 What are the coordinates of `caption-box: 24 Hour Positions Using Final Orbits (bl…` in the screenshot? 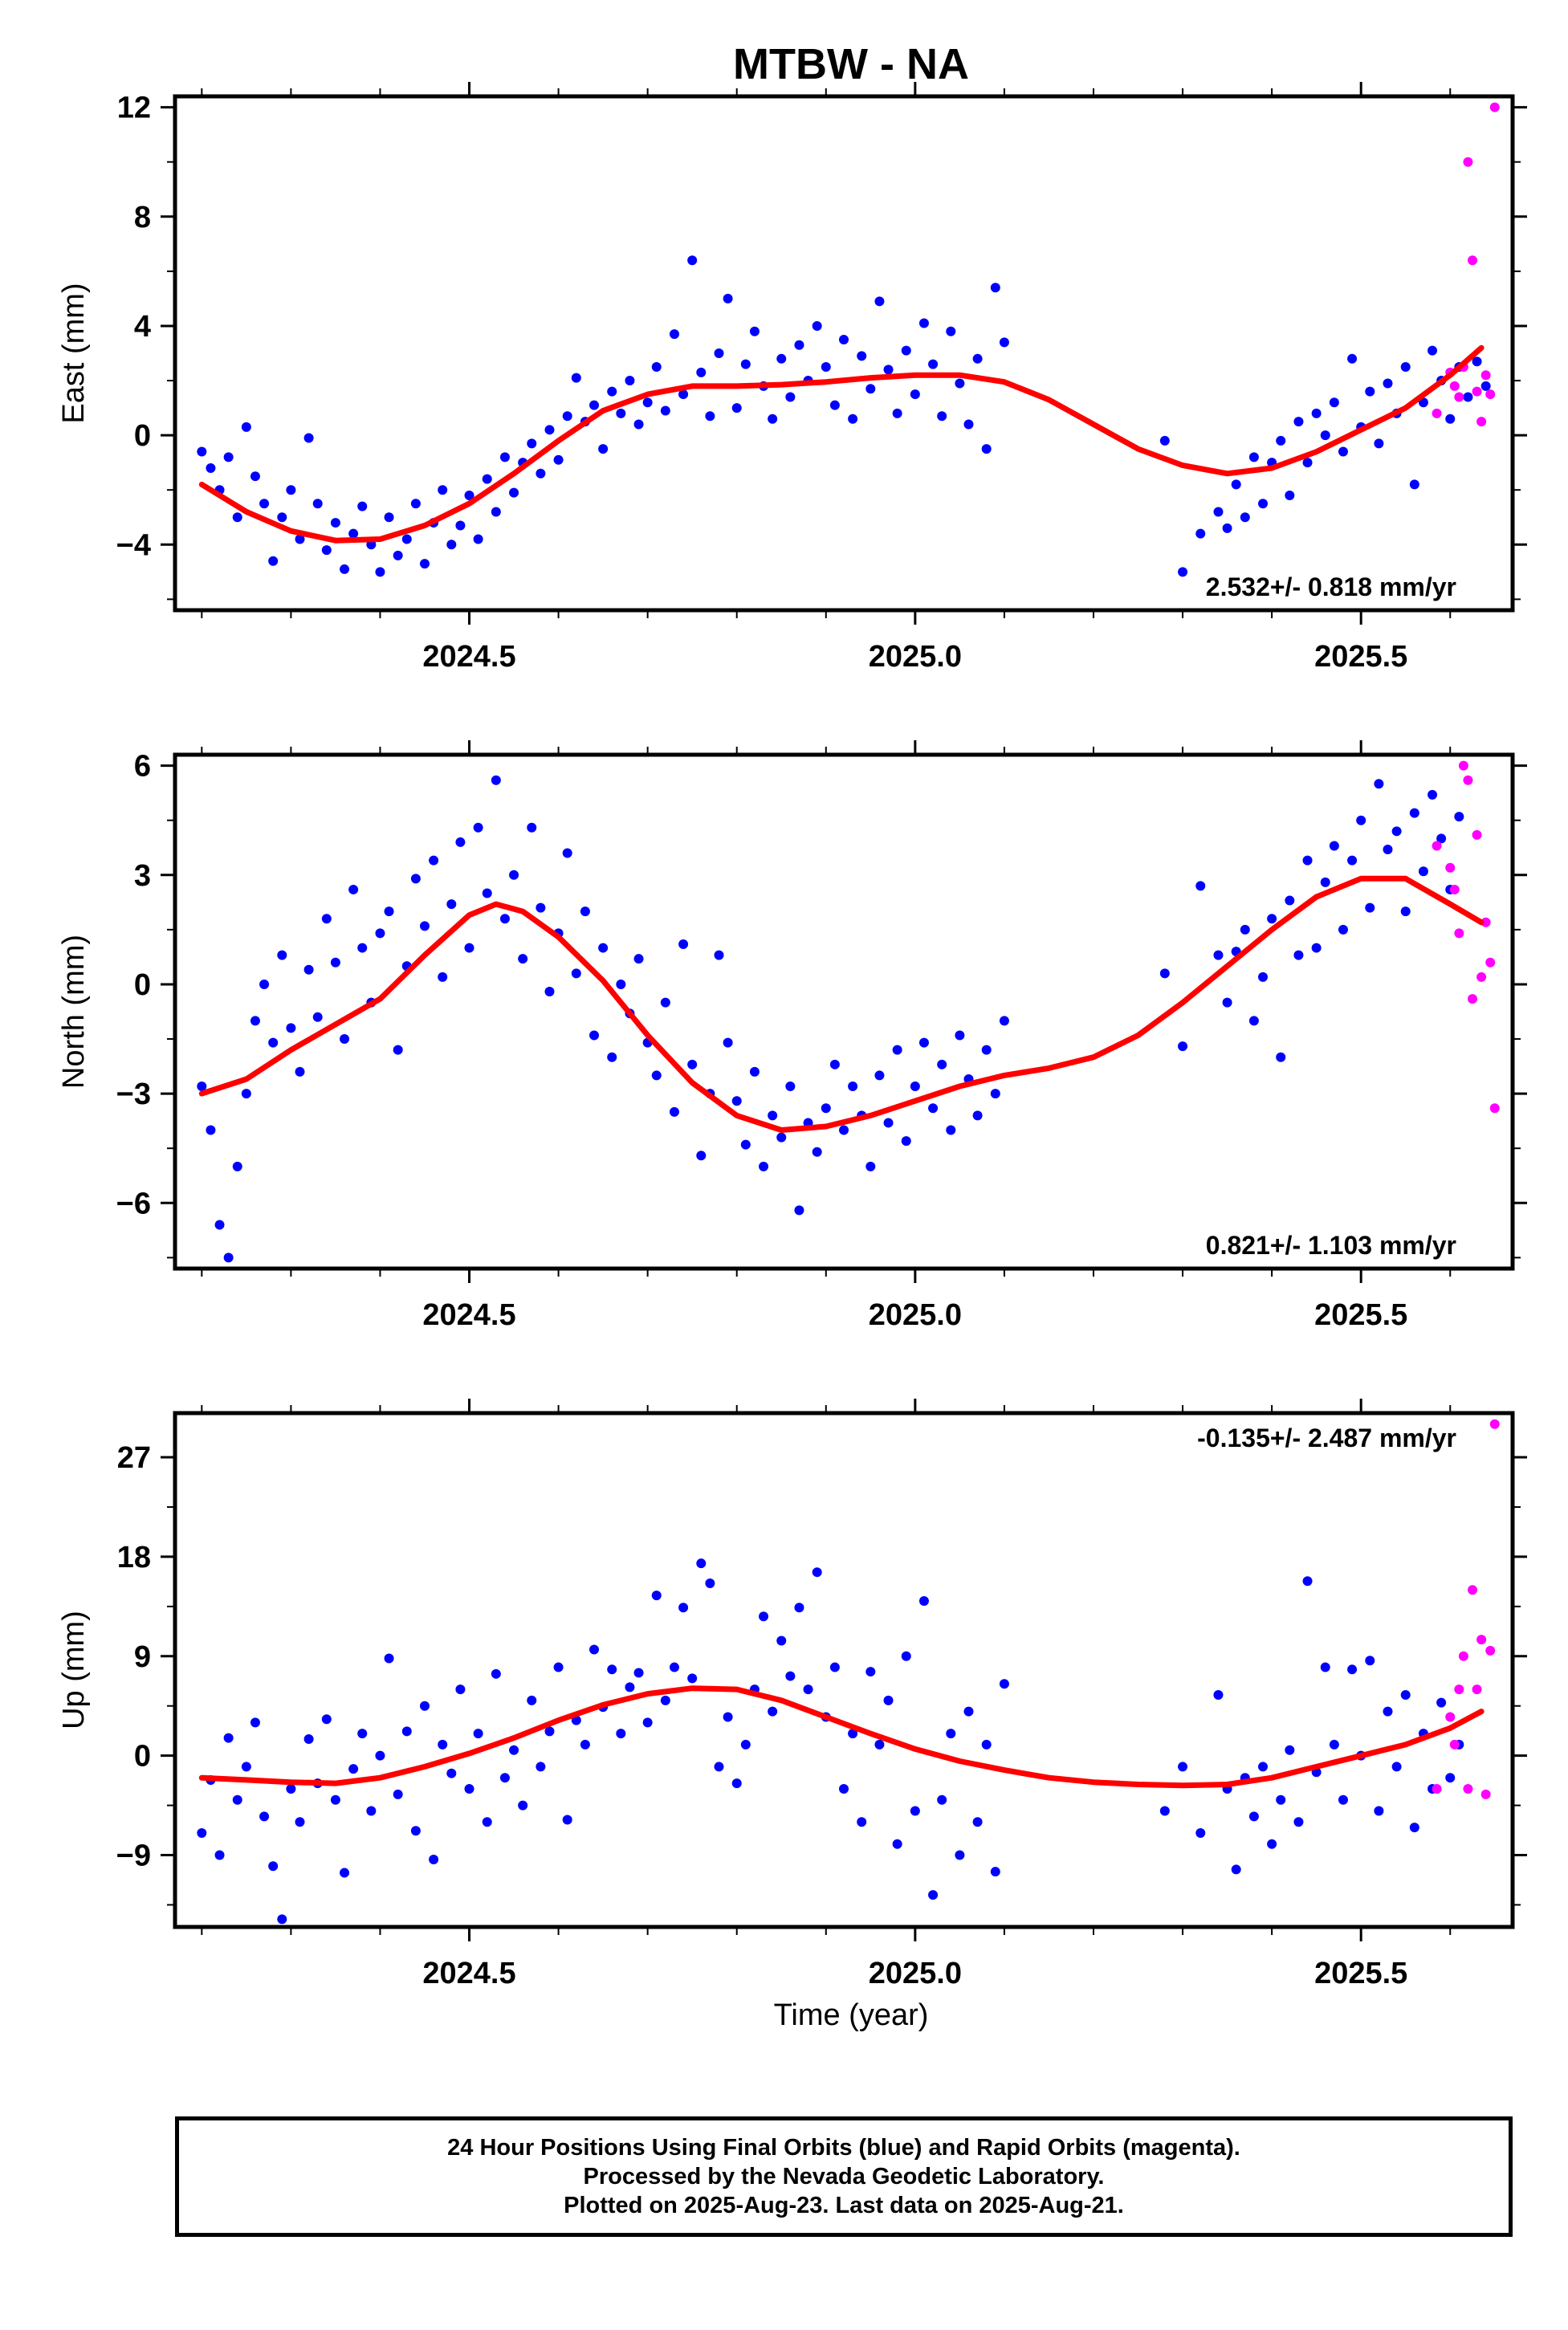 It's located at (844, 2176).